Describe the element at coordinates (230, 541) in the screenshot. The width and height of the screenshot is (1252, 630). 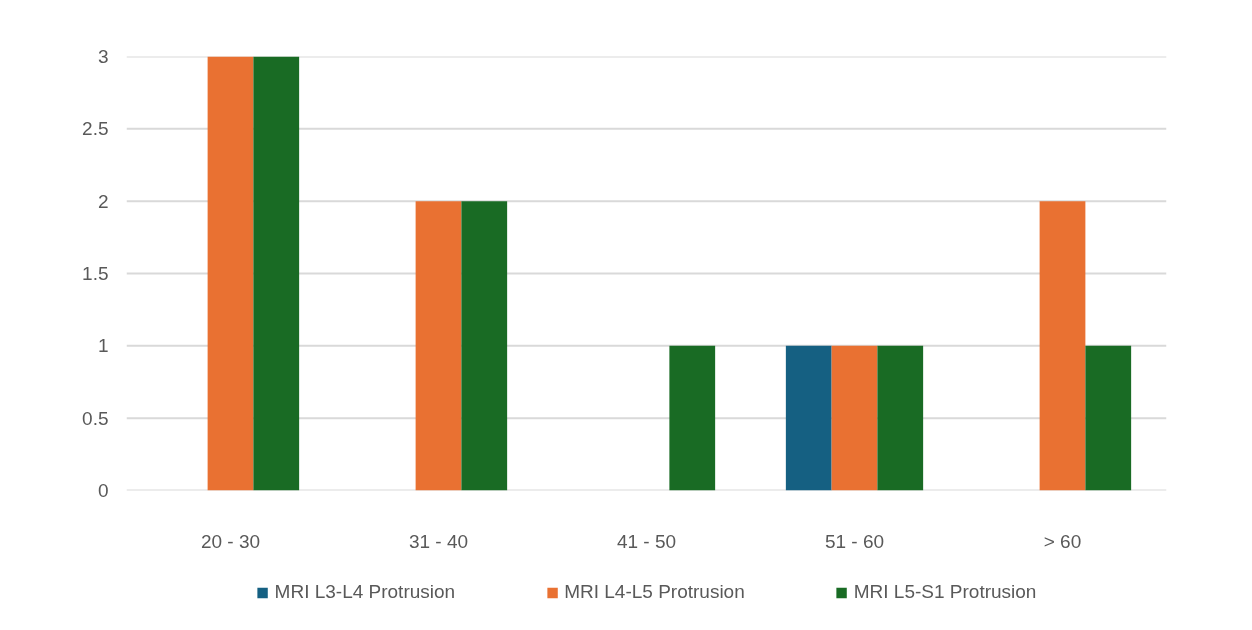
I see `x-tick-label: 20 - 30` at that location.